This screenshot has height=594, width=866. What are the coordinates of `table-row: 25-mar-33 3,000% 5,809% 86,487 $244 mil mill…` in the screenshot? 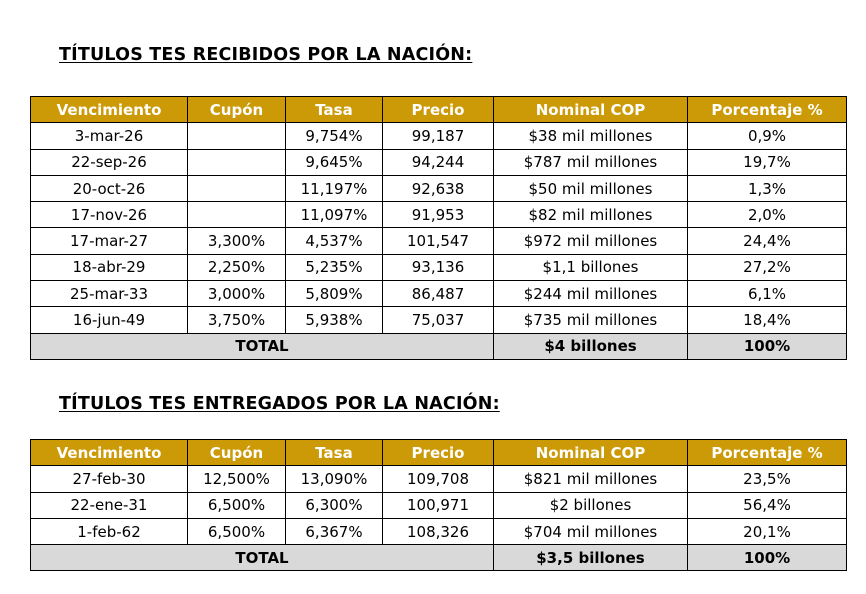 It's located at (438, 294).